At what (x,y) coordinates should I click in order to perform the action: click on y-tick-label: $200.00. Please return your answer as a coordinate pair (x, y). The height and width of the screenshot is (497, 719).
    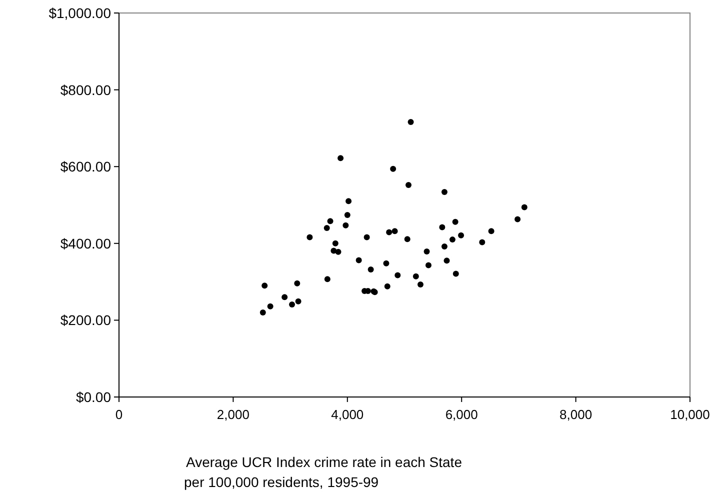
    Looking at the image, I should click on (86, 320).